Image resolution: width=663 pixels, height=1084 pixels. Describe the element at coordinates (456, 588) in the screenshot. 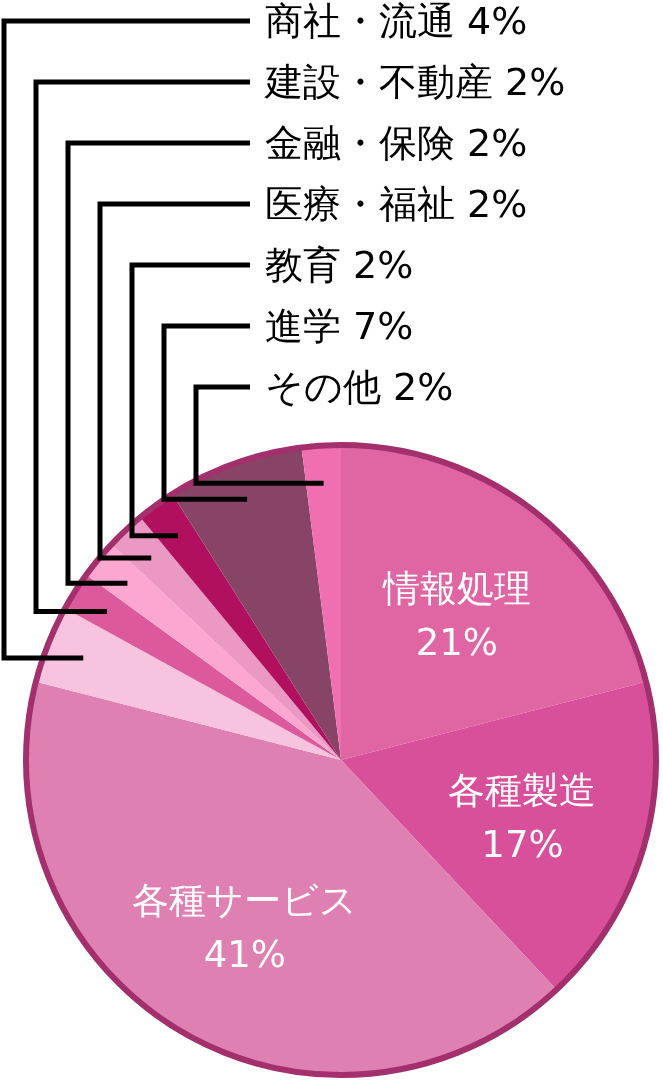

I see `slice-label: 情報処理` at that location.